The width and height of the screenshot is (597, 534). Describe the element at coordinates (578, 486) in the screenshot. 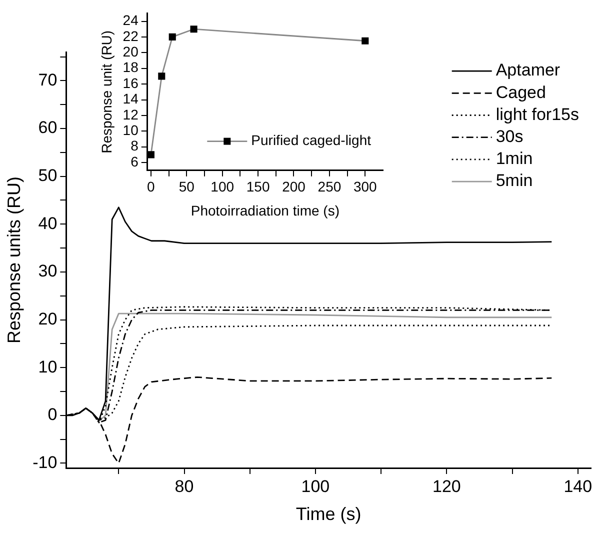

I see `x-tick-label: 140` at that location.